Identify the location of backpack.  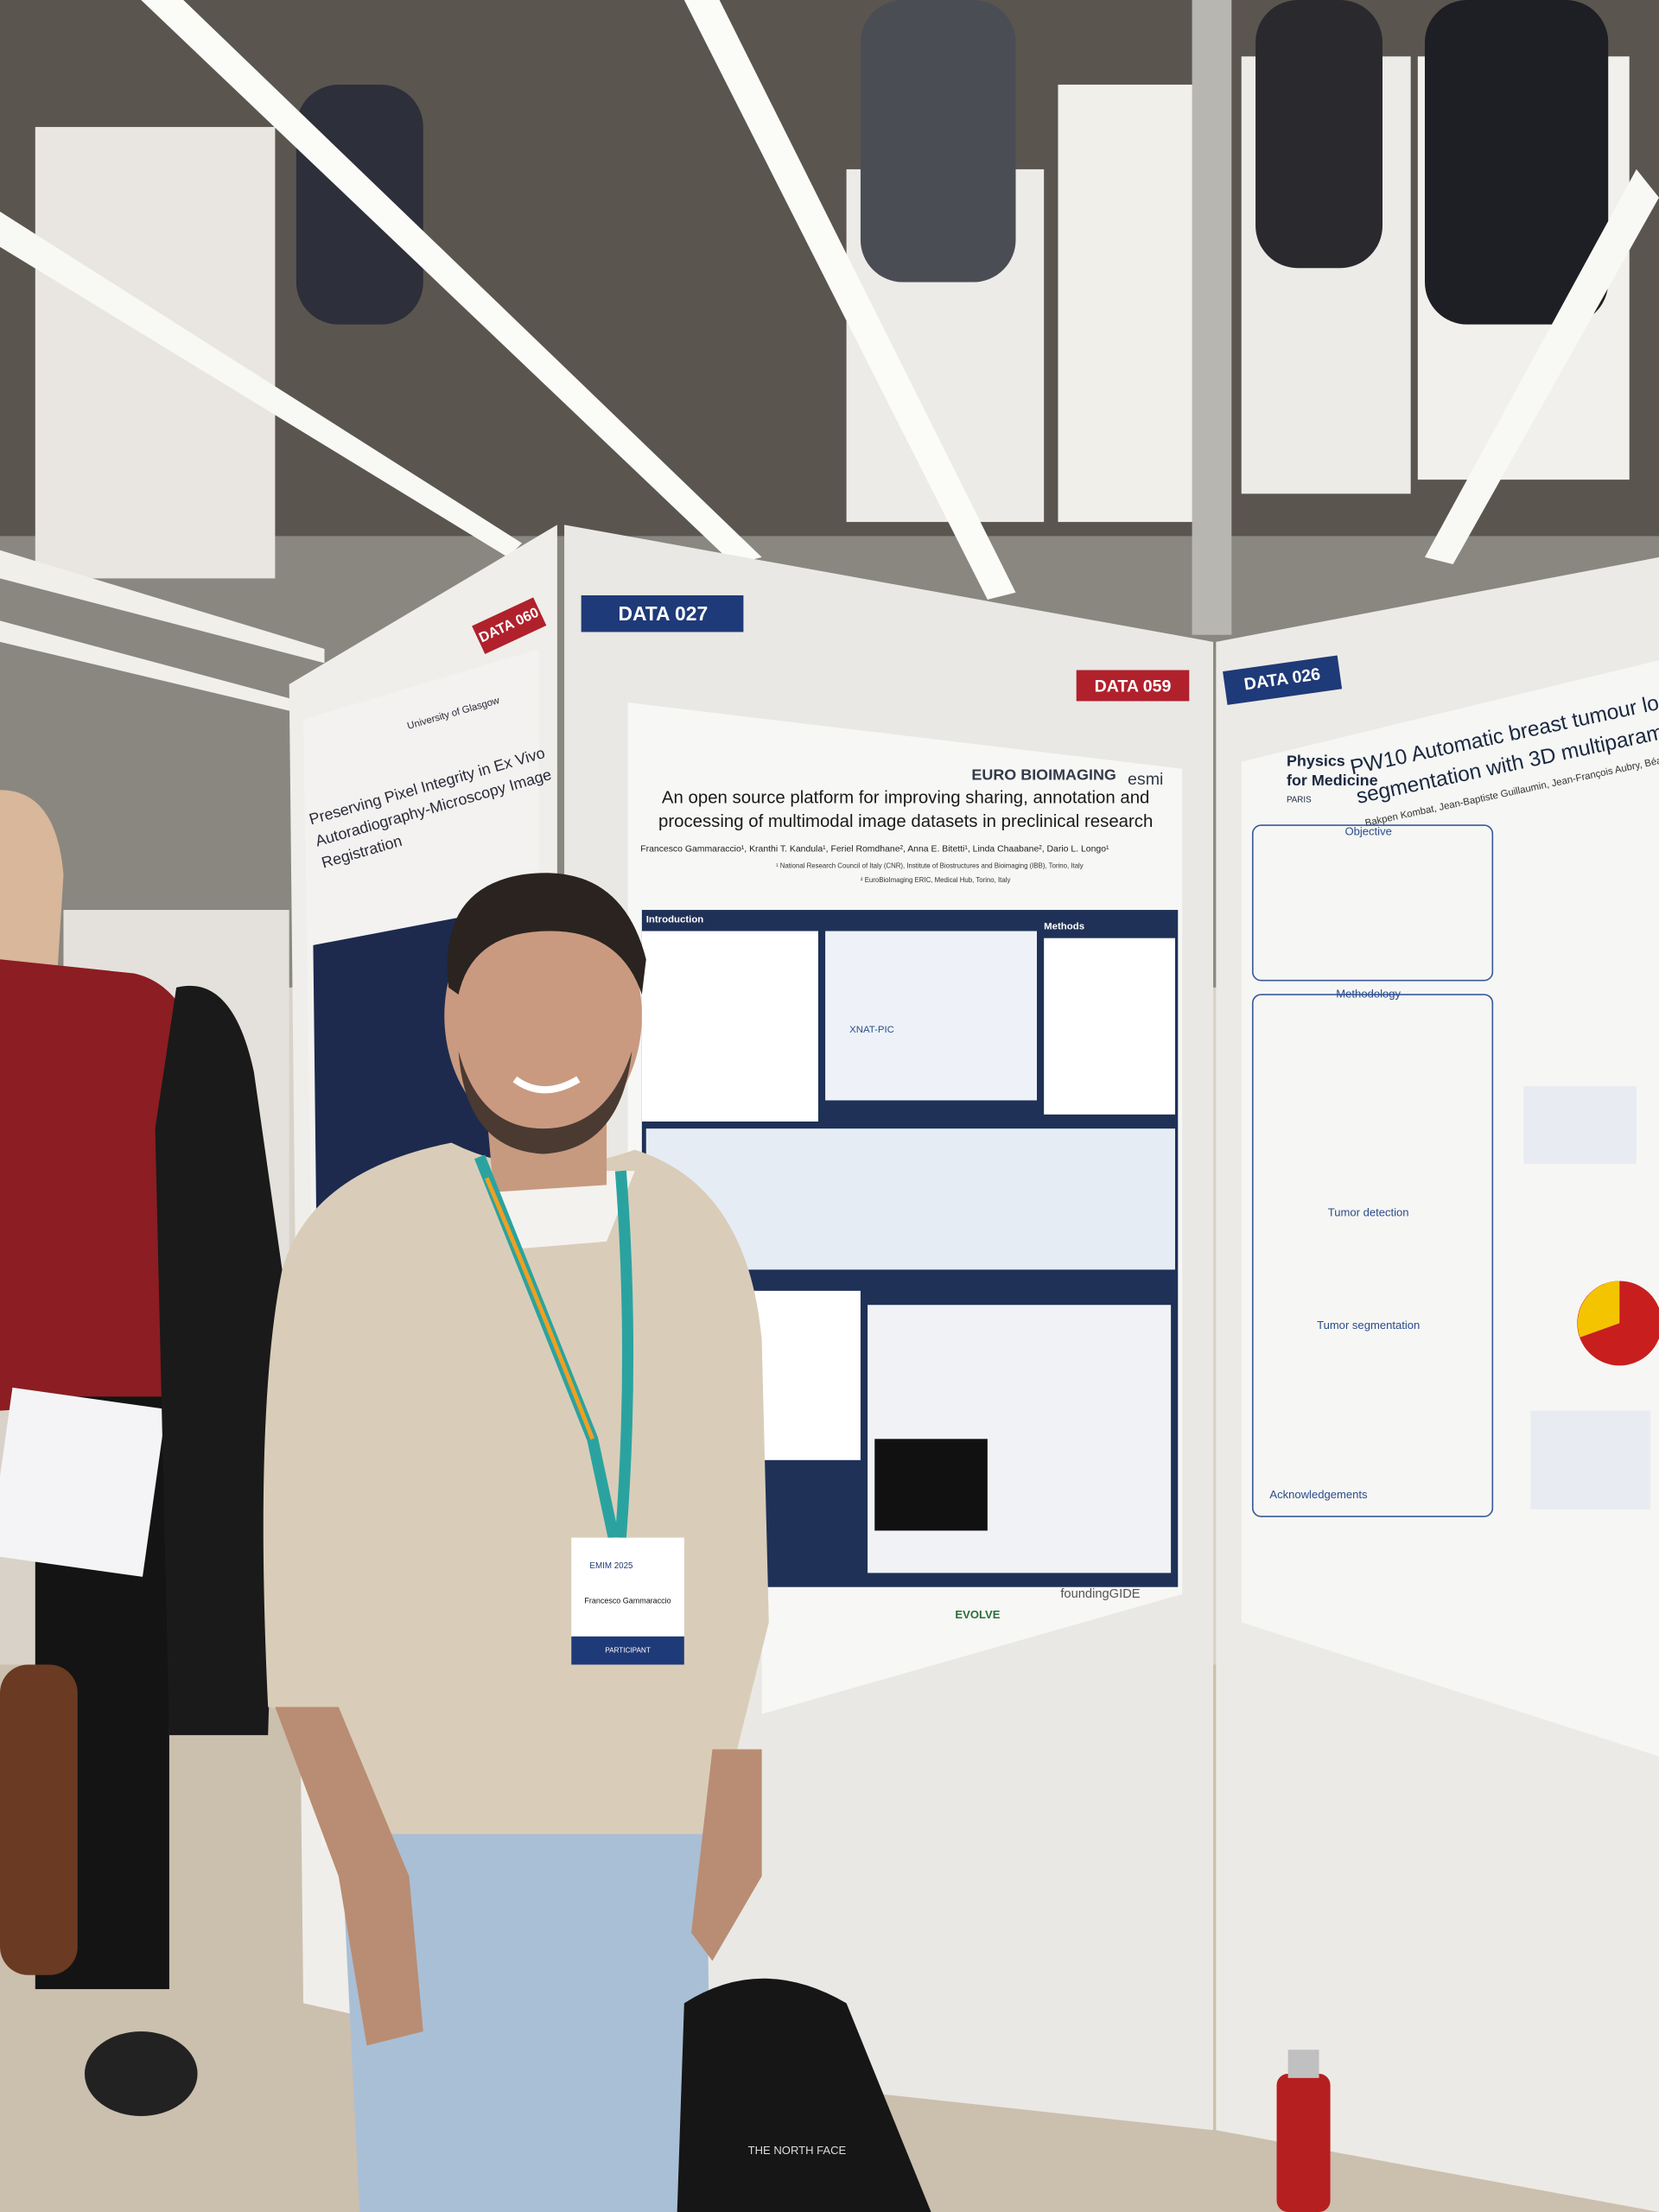
(804, 2095).